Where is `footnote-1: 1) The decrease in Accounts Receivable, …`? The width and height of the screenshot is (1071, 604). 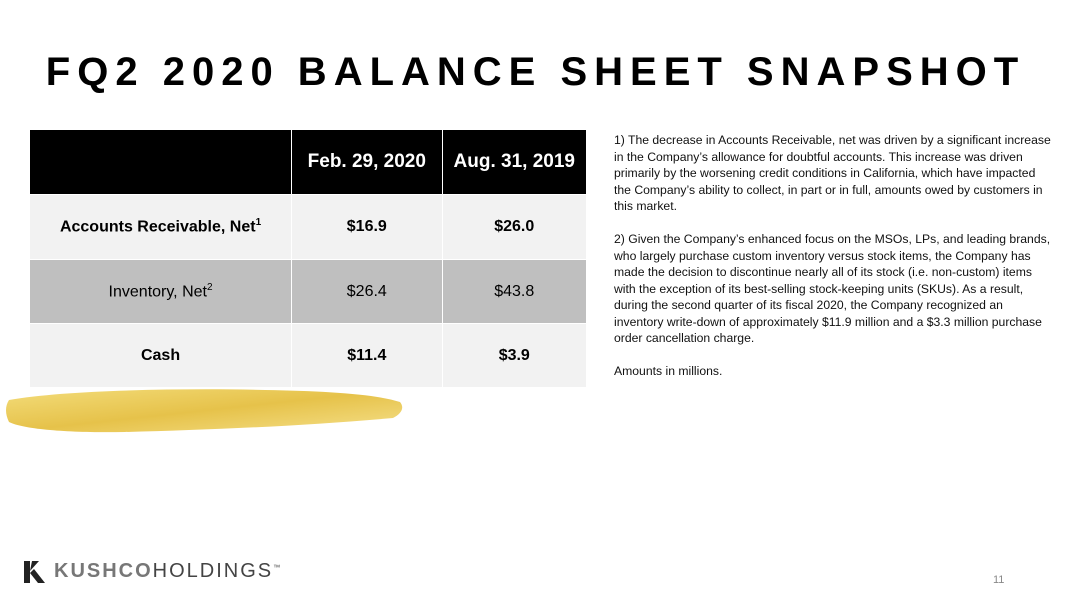 footnote-1: 1) The decrease in Accounts Receivable, … is located at coordinates (832, 173).